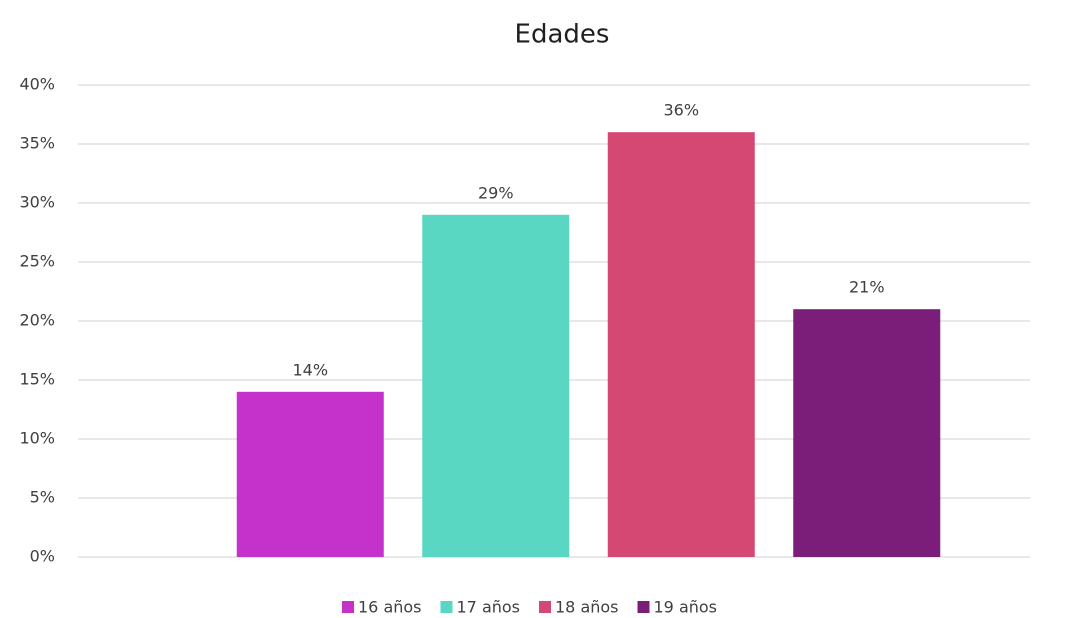 The width and height of the screenshot is (1089, 618). What do you see at coordinates (37, 379) in the screenshot?
I see `y-tick-label: 15%` at bounding box center [37, 379].